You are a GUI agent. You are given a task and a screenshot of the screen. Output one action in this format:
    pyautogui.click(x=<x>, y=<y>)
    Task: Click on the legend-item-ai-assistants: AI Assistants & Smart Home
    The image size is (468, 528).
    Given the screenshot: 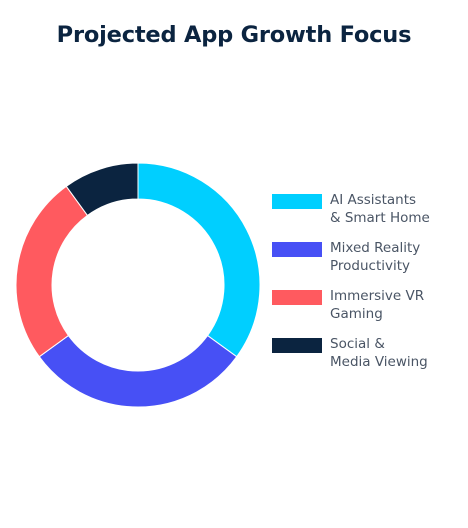 What is the action you would take?
    pyautogui.click(x=367, y=216)
    